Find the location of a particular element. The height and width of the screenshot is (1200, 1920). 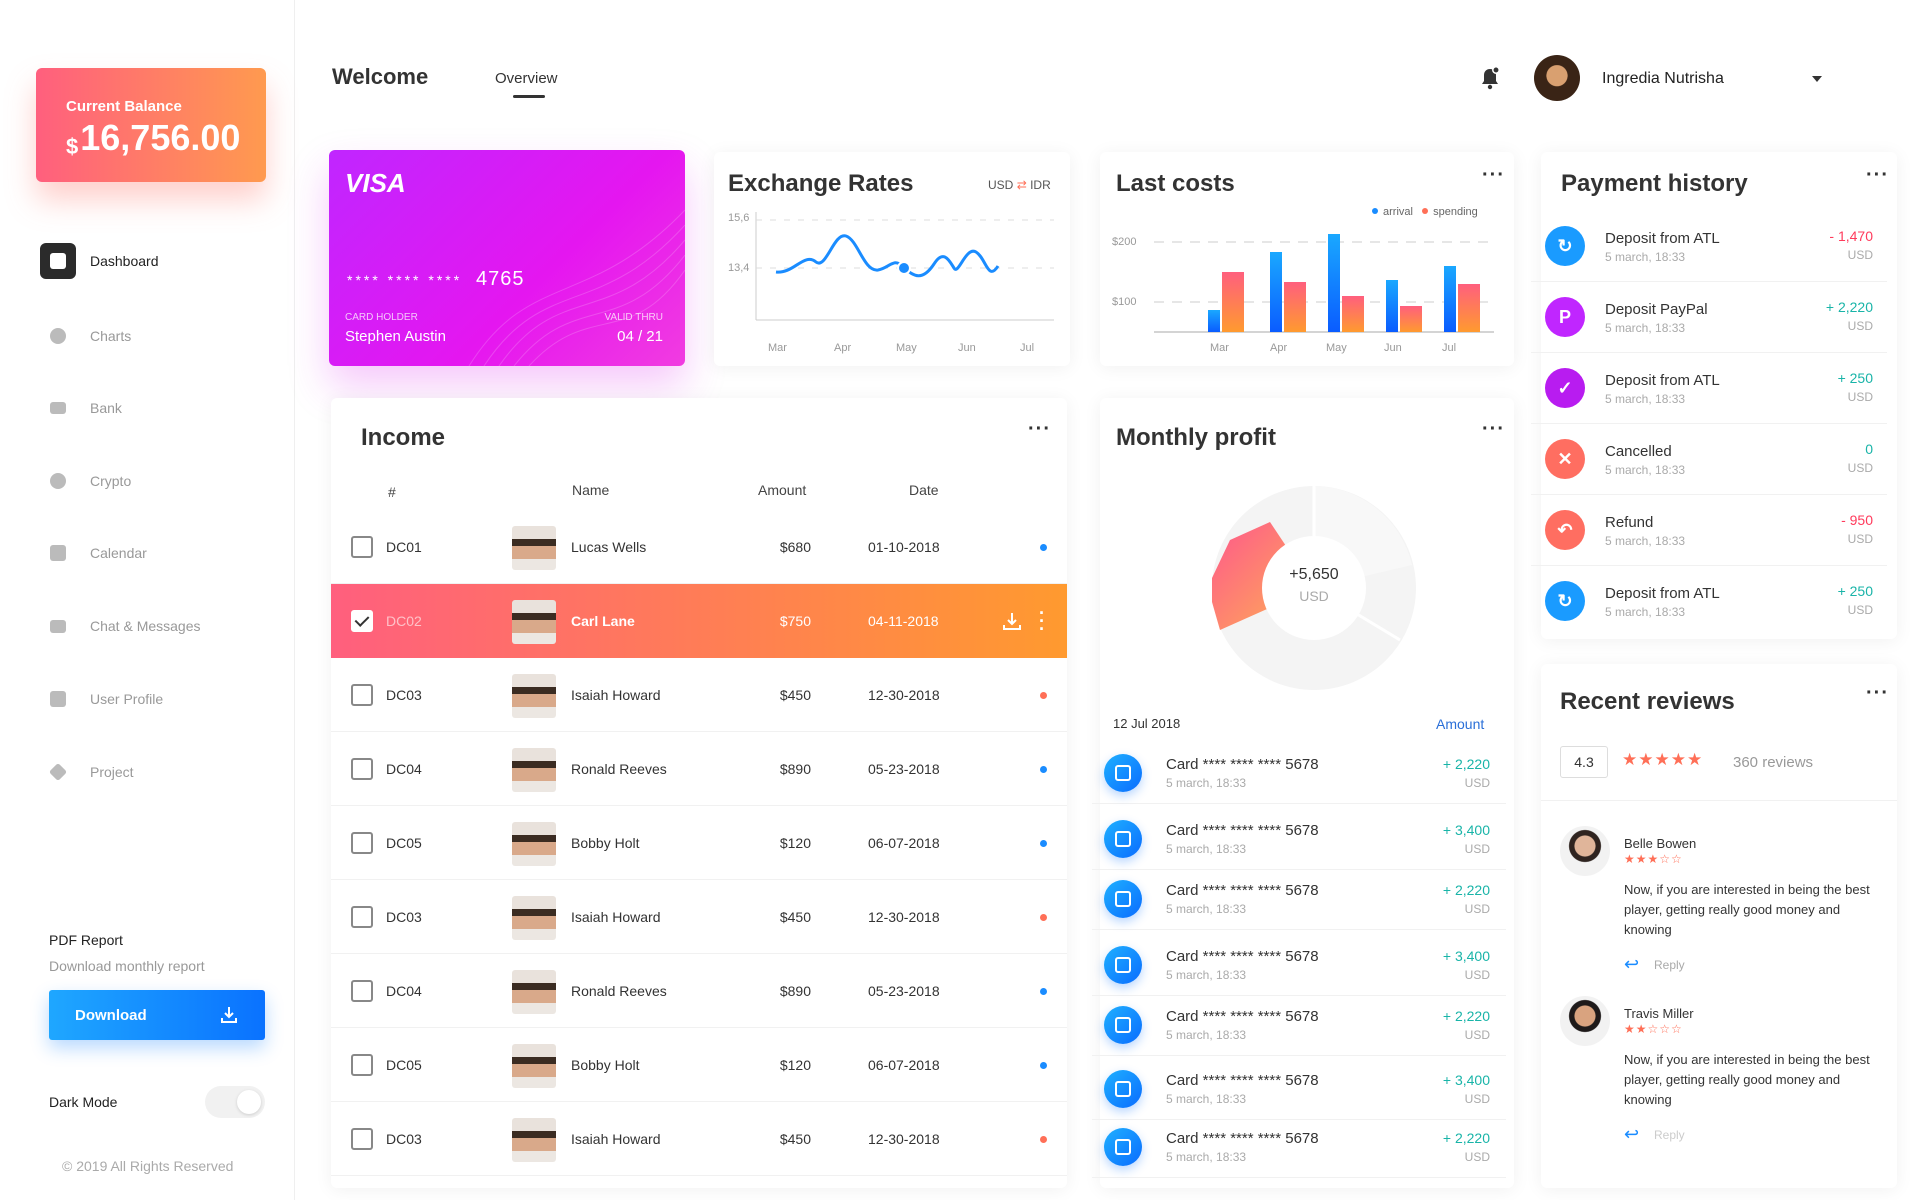

nav-charts: Charts is located at coordinates (160, 336).